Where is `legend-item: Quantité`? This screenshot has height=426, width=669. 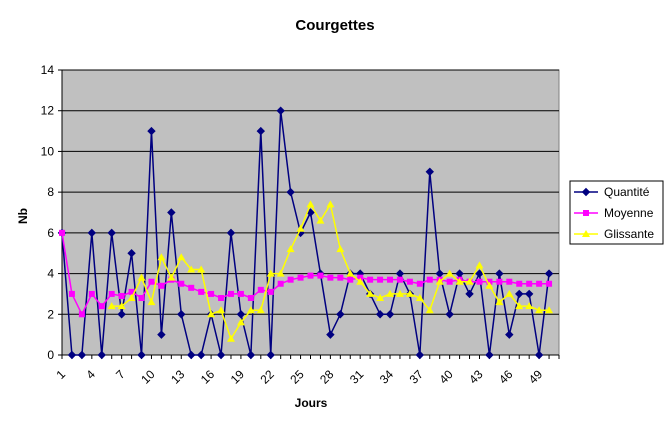 legend-item: Quantité is located at coordinates (612, 192).